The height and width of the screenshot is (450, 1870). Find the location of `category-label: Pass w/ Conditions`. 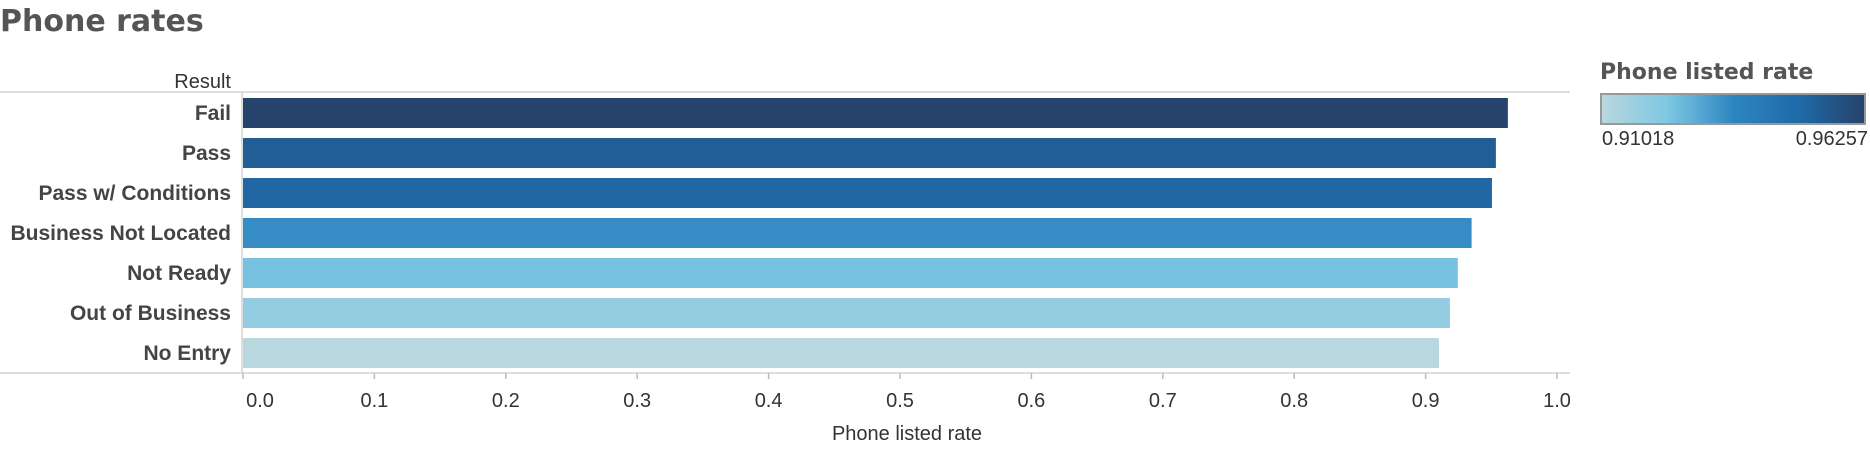

category-label: Pass w/ Conditions is located at coordinates (134, 193).